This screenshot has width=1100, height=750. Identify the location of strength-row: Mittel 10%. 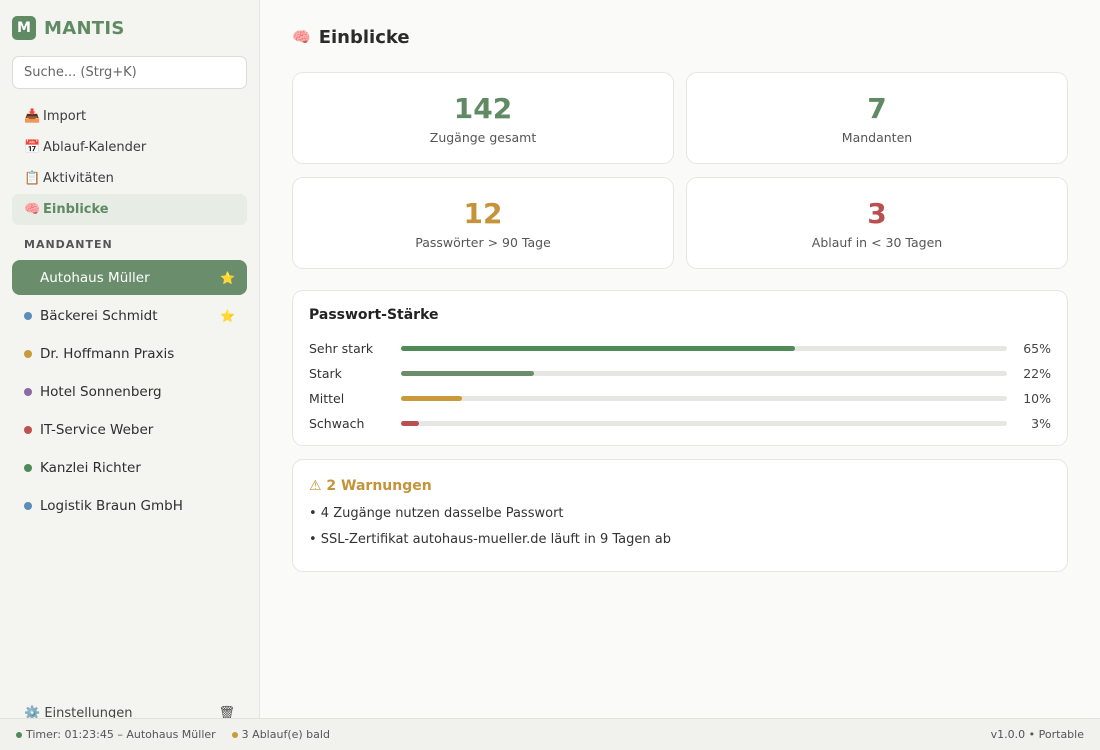
(680, 398).